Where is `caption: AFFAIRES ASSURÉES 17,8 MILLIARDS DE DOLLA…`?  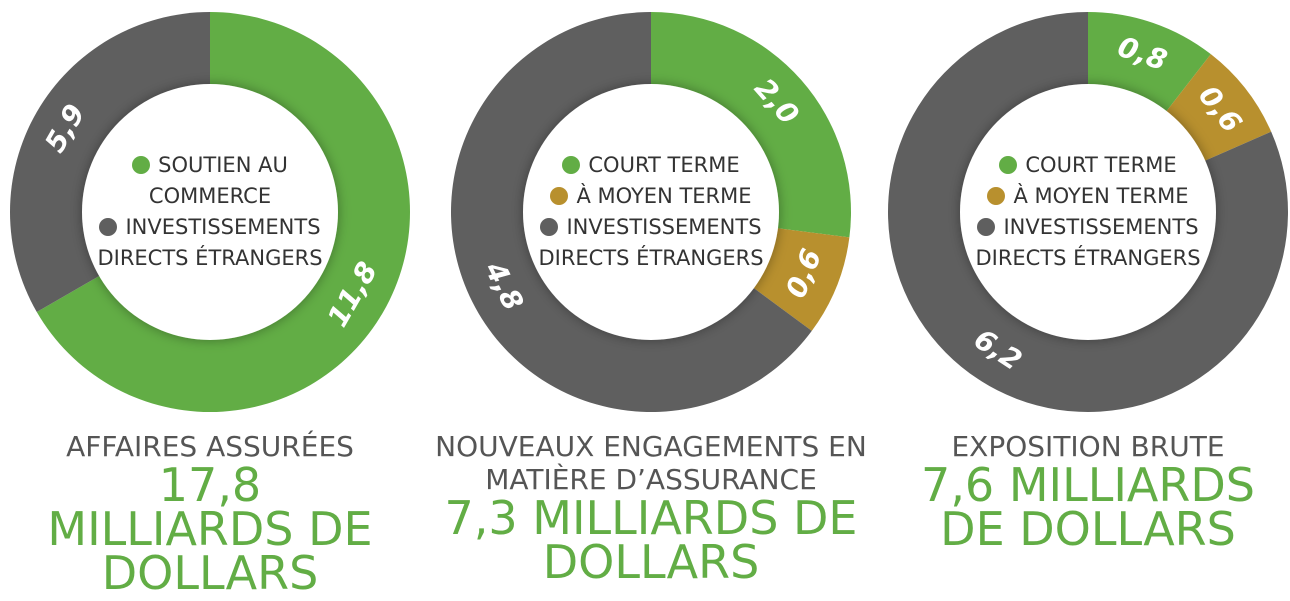 caption: AFFAIRES ASSURÉES 17,8 MILLIARDS DE DOLLA… is located at coordinates (210, 515).